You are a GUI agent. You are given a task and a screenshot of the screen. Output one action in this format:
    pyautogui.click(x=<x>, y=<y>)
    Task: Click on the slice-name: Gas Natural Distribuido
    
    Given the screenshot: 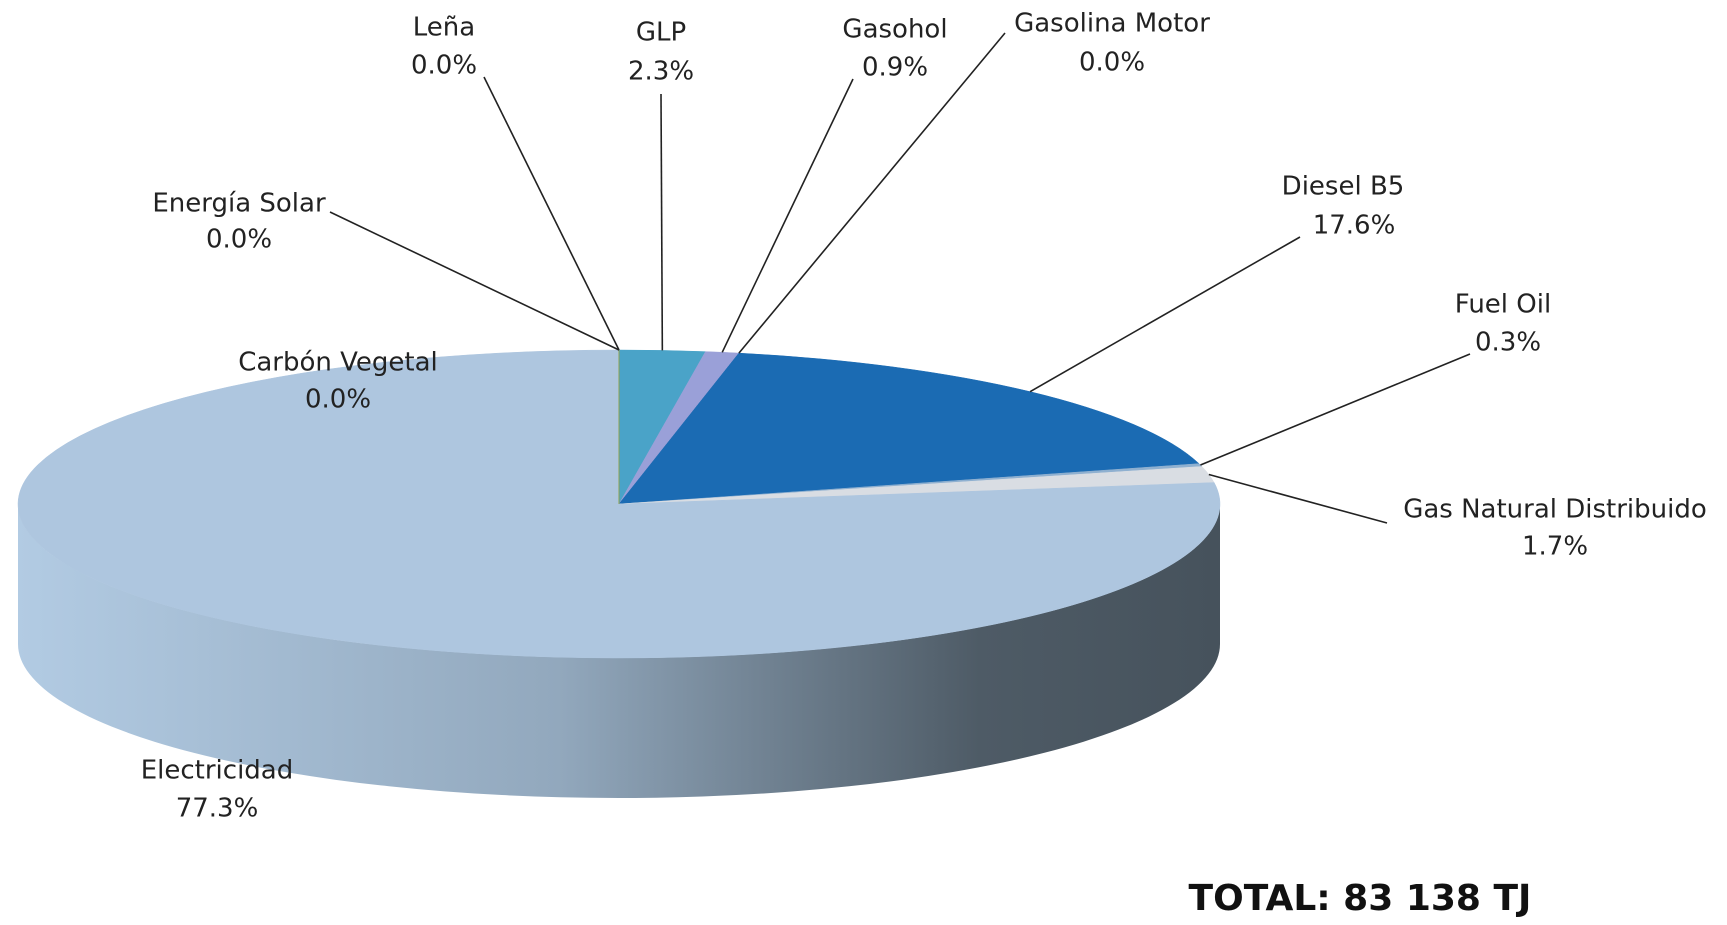 What is the action you would take?
    pyautogui.click(x=1555, y=510)
    